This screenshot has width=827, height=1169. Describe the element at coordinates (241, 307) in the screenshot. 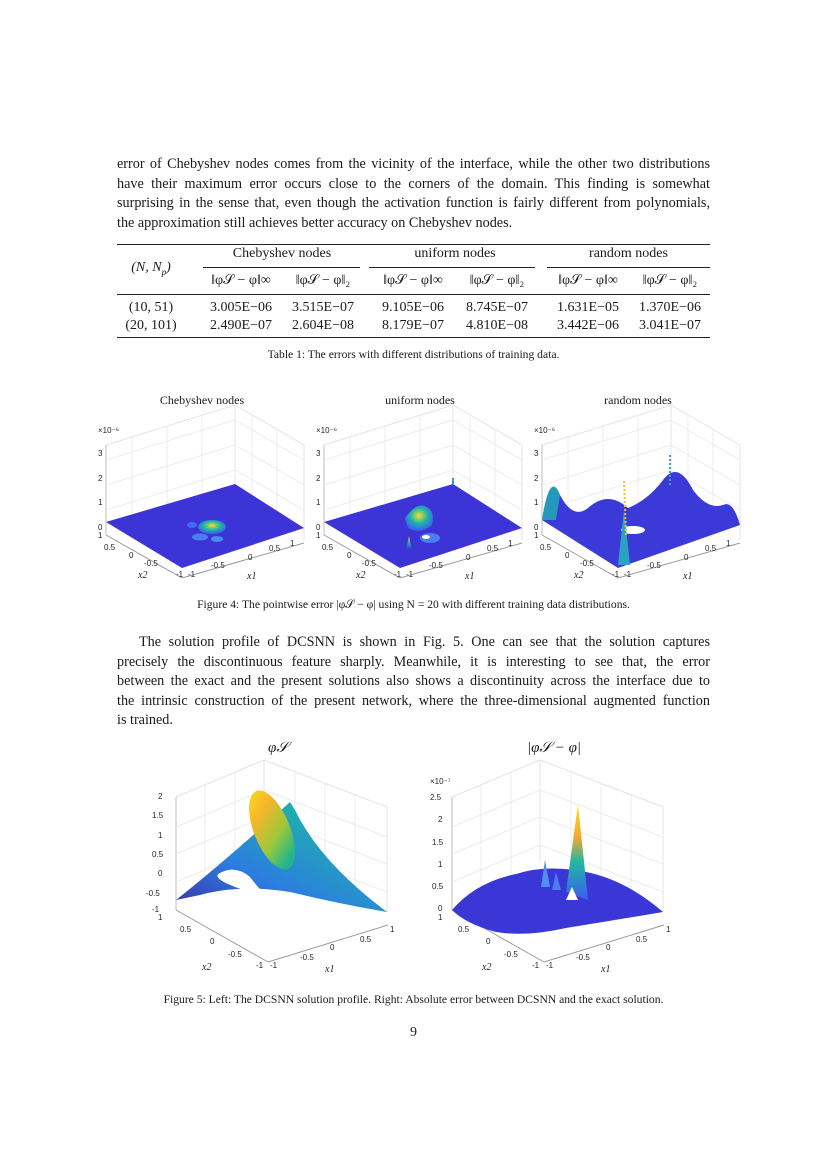

I see `cell-value: 3.005E−06` at that location.